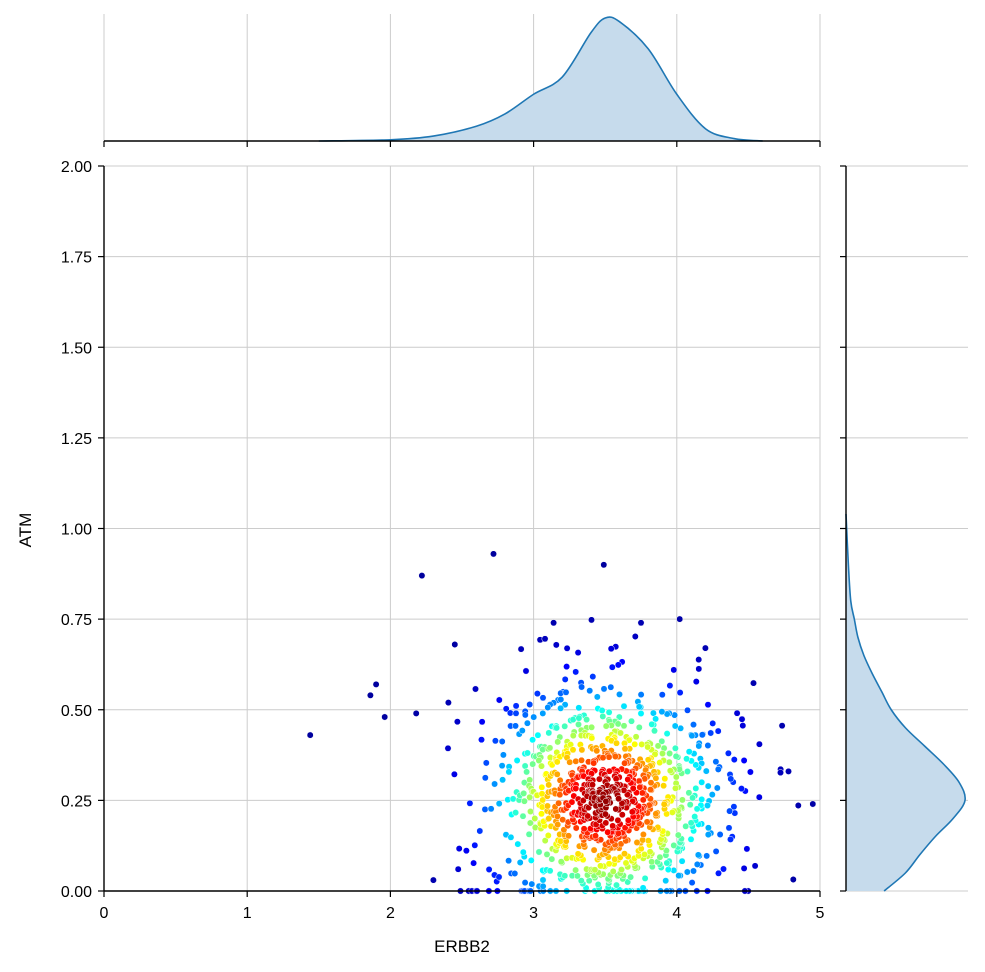  I want to click on x-tick-label: 1, so click(247, 913).